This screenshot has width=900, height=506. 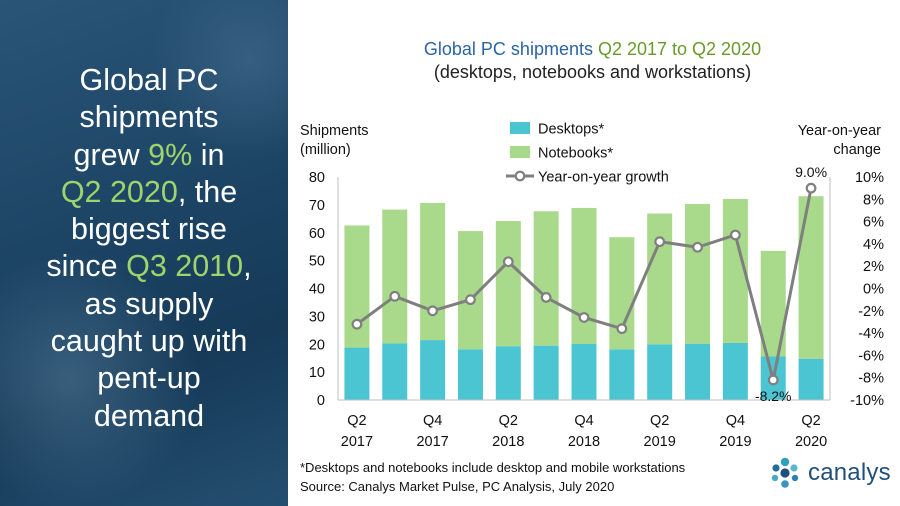 What do you see at coordinates (811, 442) in the screenshot?
I see `x-axis-tick-year: 2020` at bounding box center [811, 442].